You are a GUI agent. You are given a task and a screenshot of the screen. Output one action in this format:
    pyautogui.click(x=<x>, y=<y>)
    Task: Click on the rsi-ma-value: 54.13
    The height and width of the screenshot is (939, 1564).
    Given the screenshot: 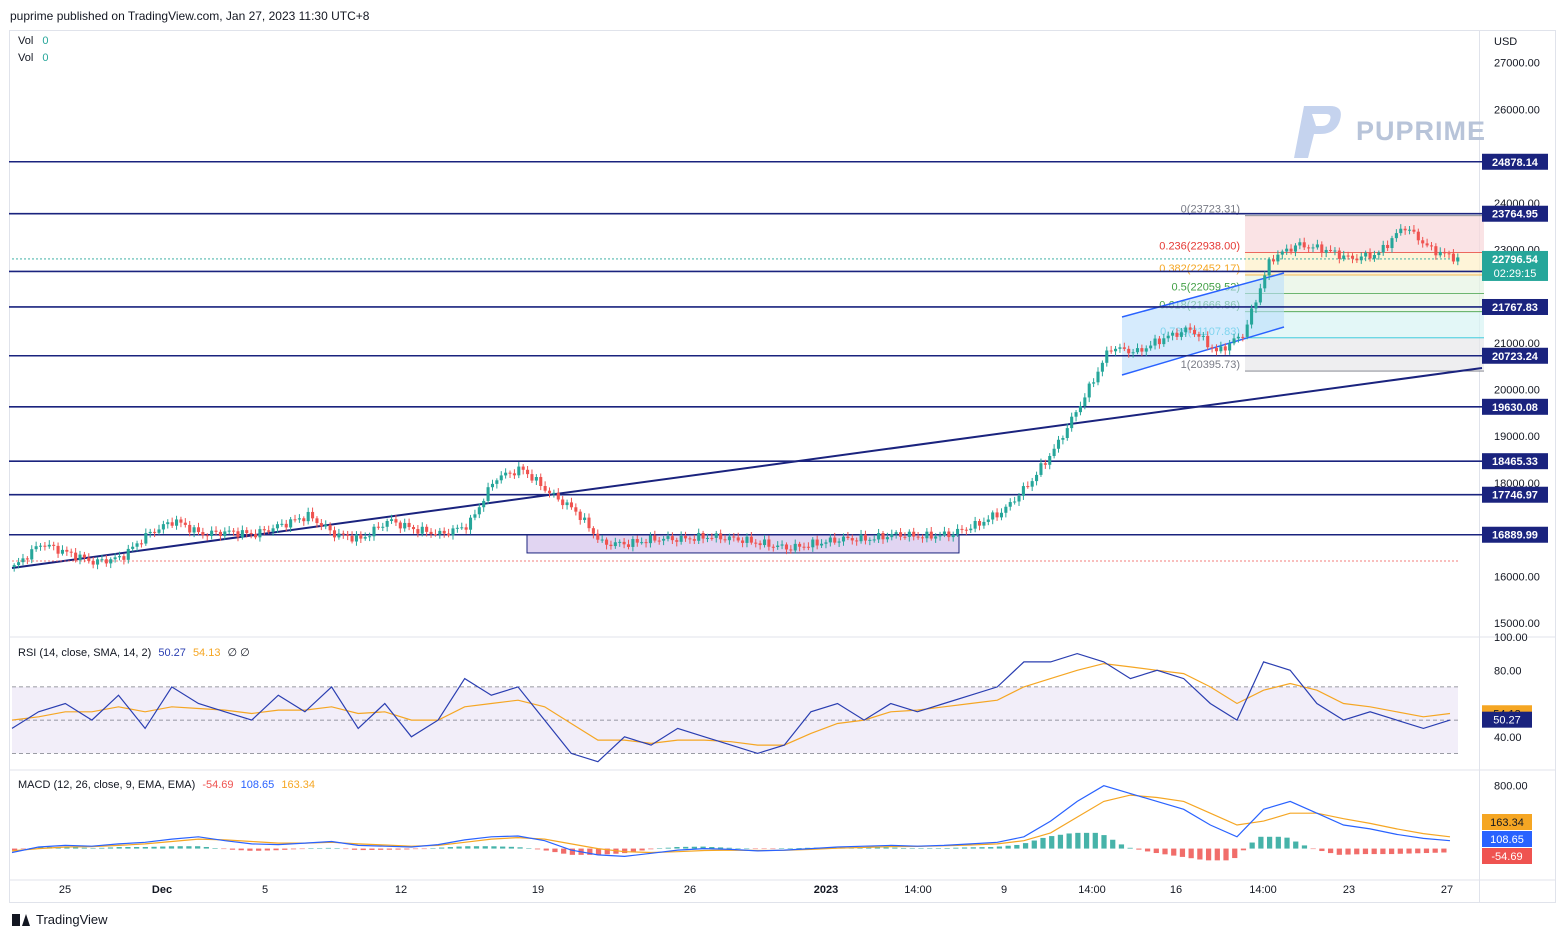 What is the action you would take?
    pyautogui.click(x=206, y=653)
    